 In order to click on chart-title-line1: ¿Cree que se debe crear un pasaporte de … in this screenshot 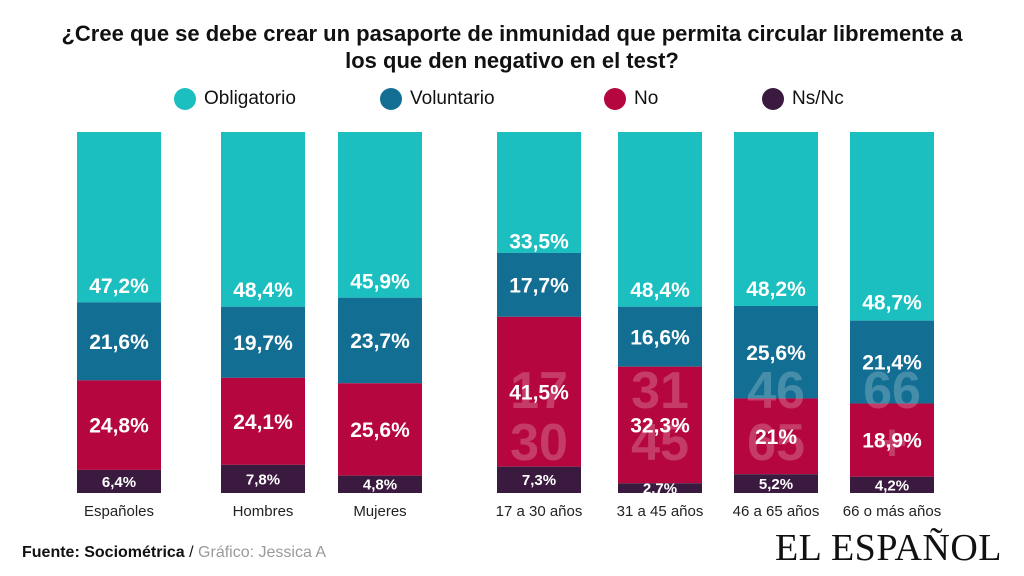, I will do `click(512, 33)`.